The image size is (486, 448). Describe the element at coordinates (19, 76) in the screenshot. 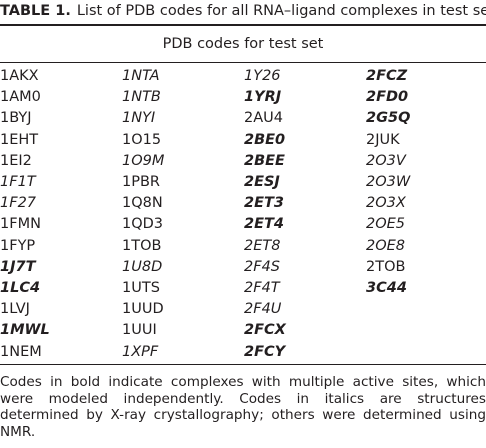

I see `pdb-code: 1AKX` at that location.